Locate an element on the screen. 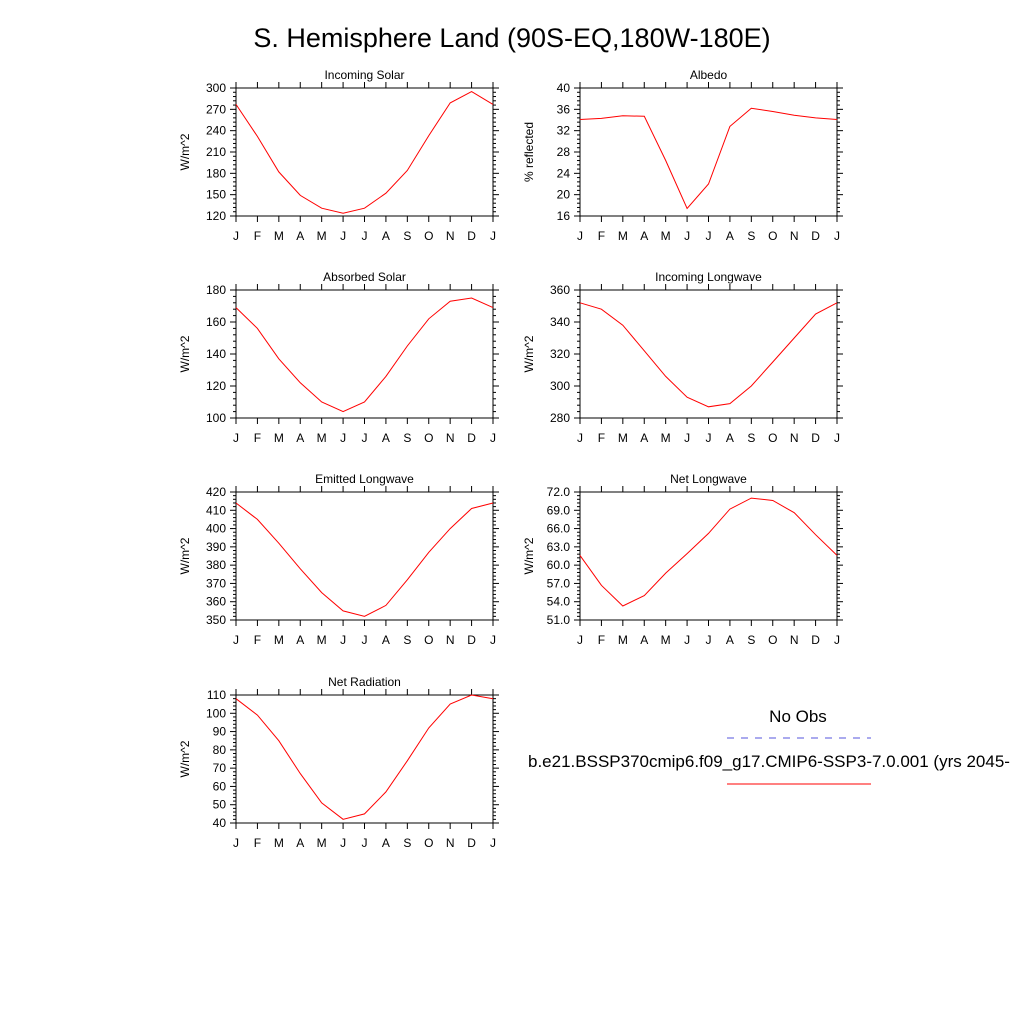 This screenshot has width=1024, height=1024. y-tick-label: 300 is located at coordinates (560, 386).